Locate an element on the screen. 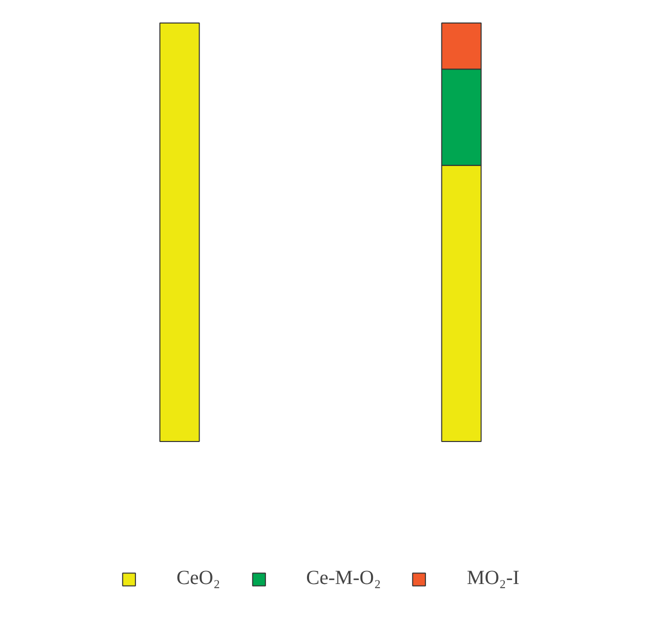 Image resolution: width=646 pixels, height=617 pixels. legend-label: Ce-M-O₂ is located at coordinates (343, 578).